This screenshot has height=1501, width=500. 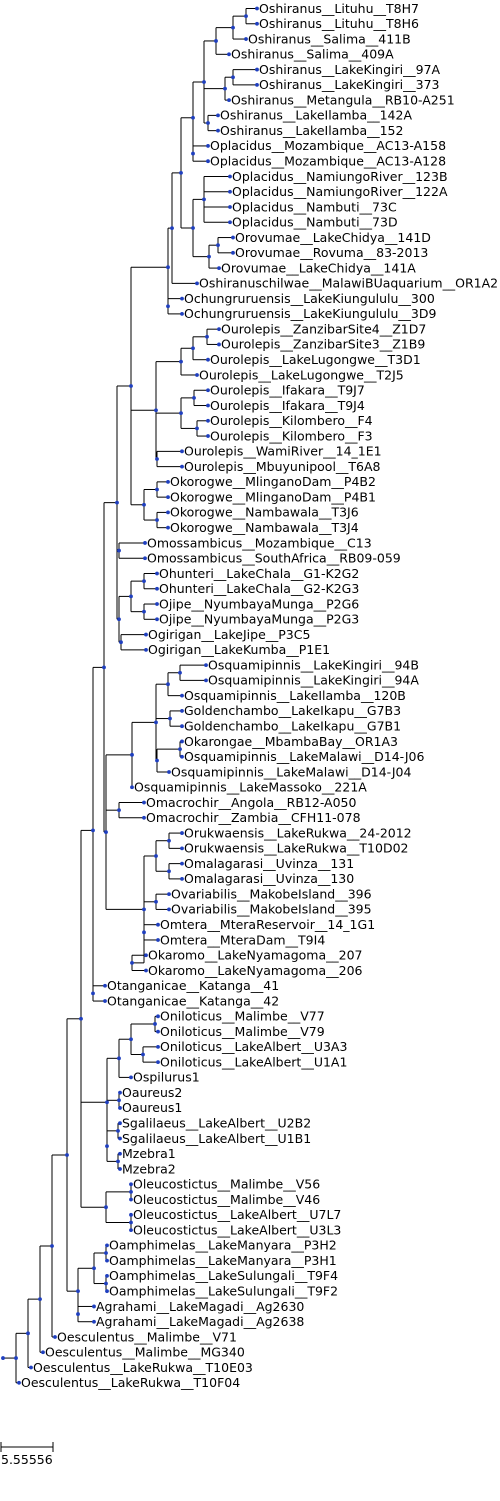 I want to click on tip-label: Orovumae__LakeChidya__141A, so click(x=318, y=267).